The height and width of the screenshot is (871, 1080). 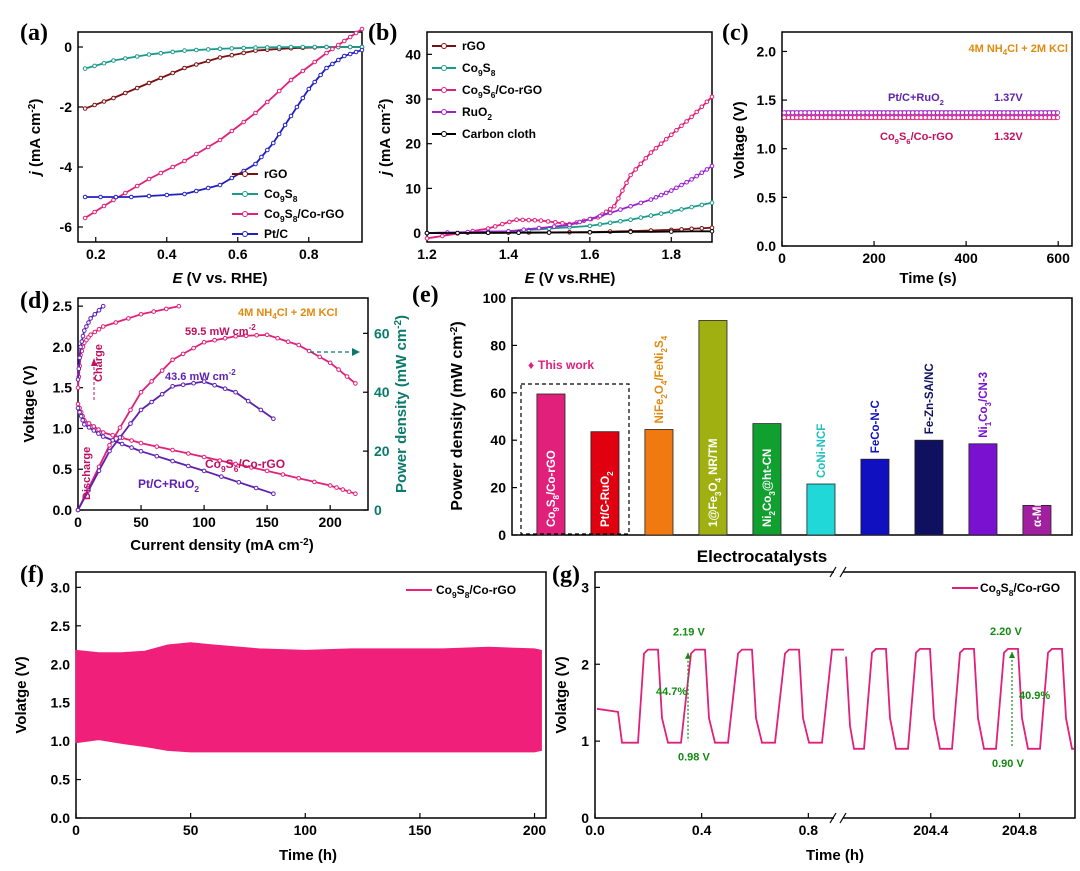 I want to click on panel-g-ytick-label: 3, so click(x=585, y=587).